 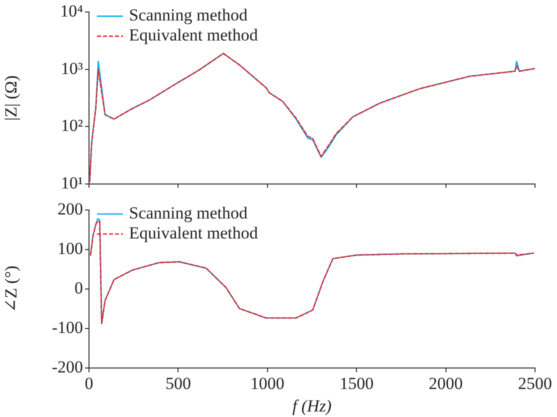 I want to click on x-tick-label: 500, so click(x=178, y=383).